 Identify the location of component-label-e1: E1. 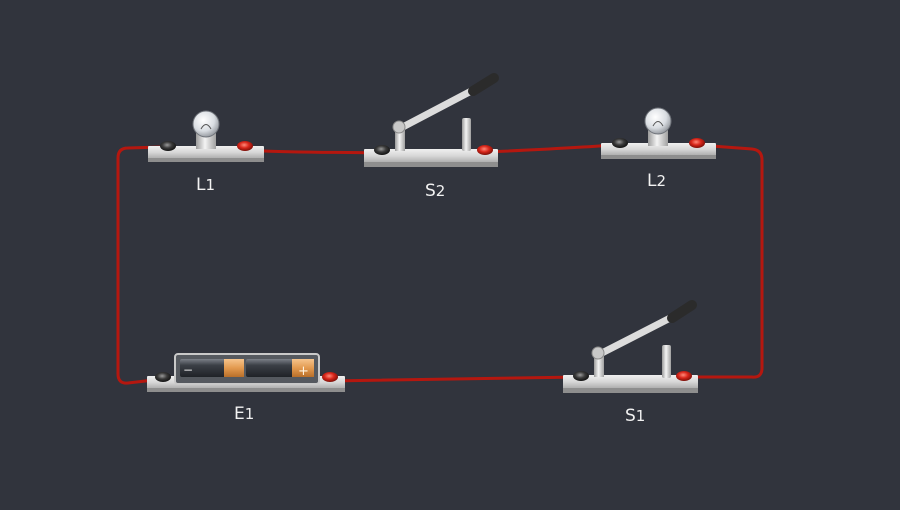
(244, 414).